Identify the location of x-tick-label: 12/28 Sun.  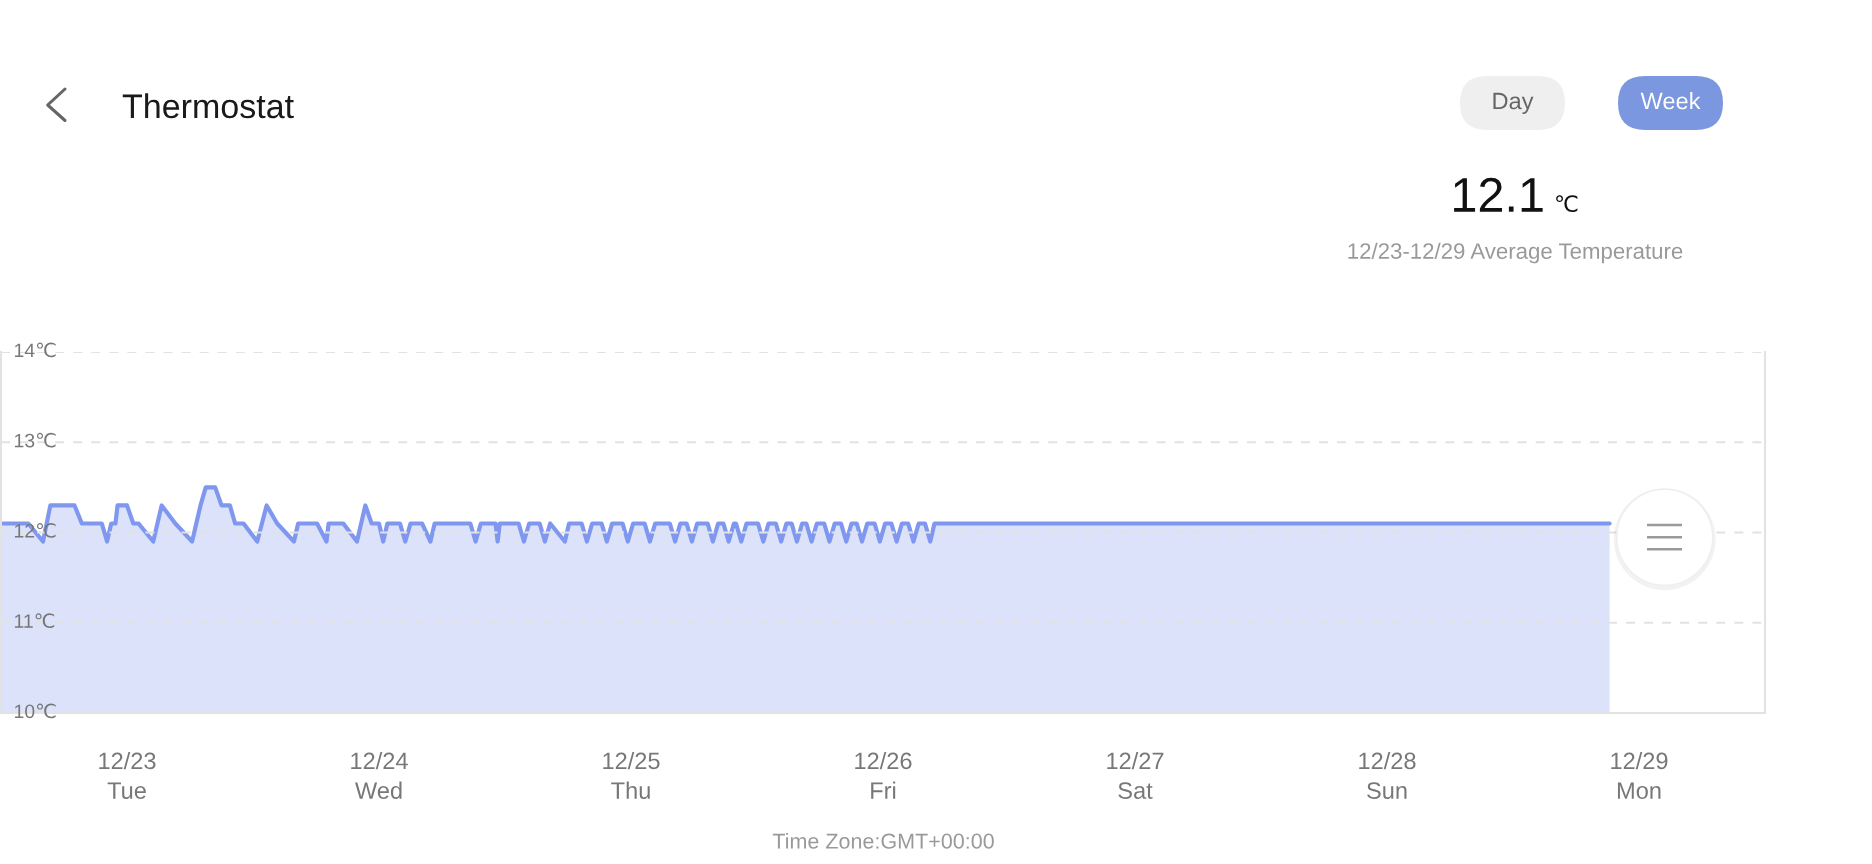
(1387, 775).